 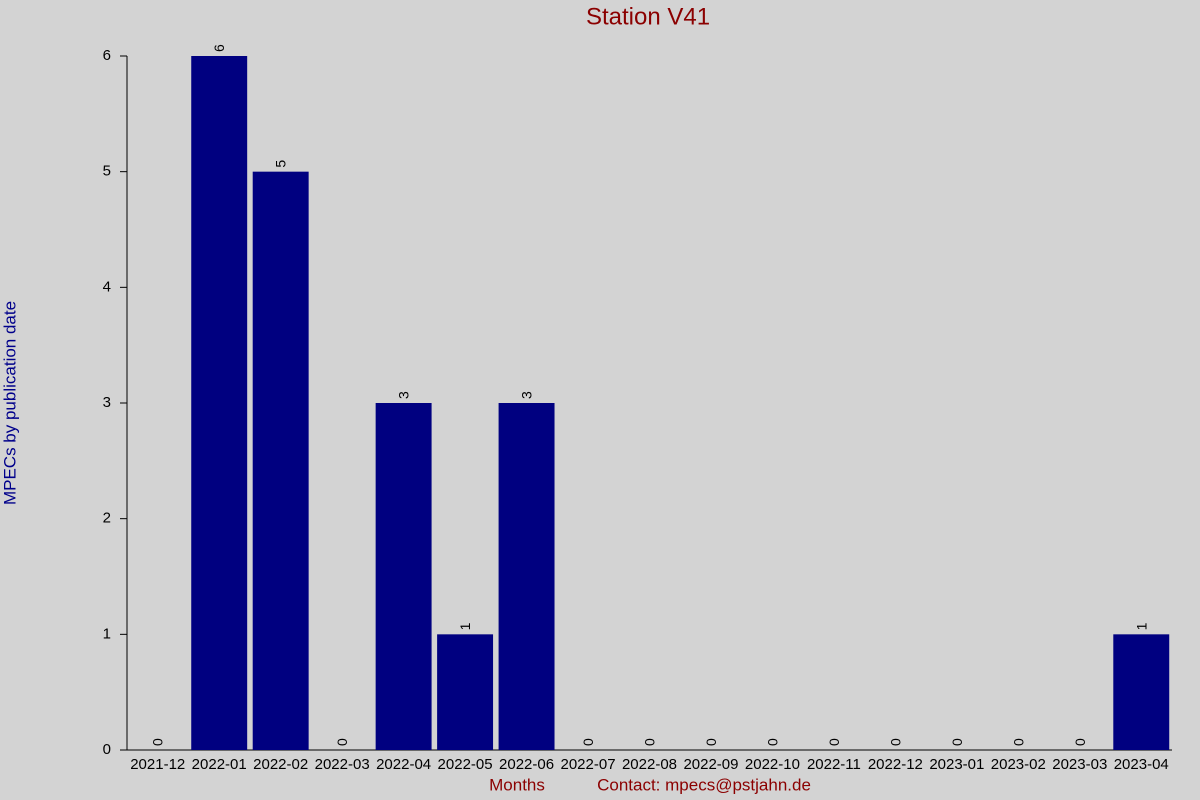 What do you see at coordinates (465, 764) in the screenshot?
I see `x-tick-label: 2022-05` at bounding box center [465, 764].